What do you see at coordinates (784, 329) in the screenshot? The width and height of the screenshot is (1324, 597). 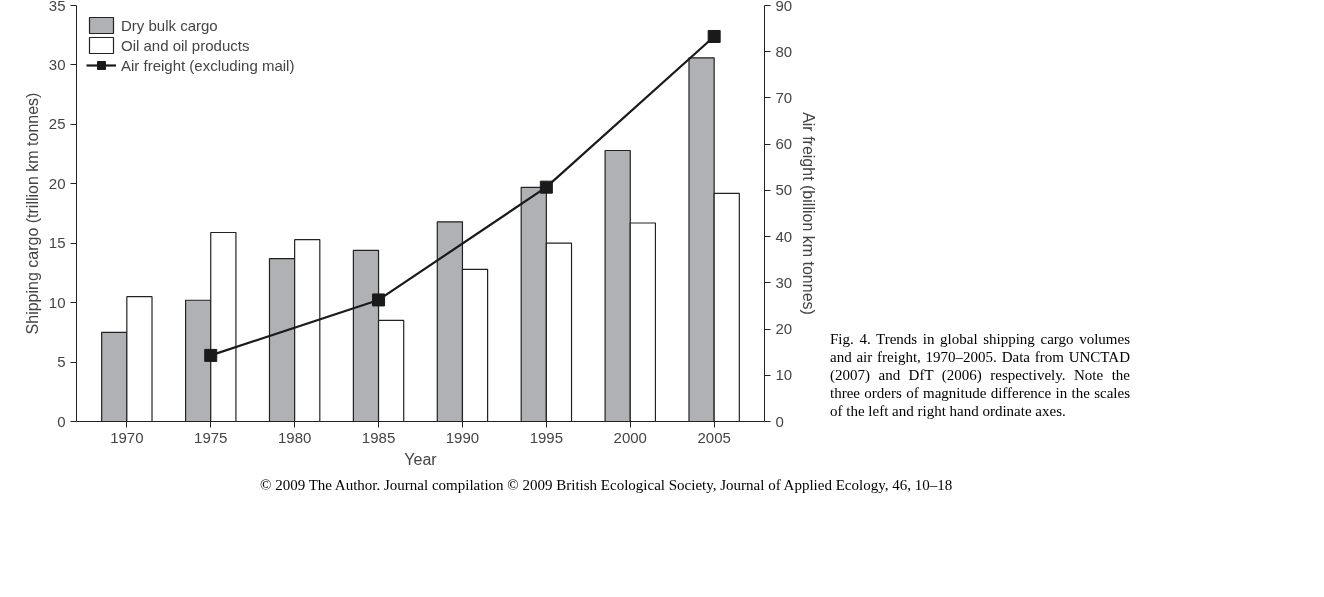 I see `y2-tick-label: 20` at bounding box center [784, 329].